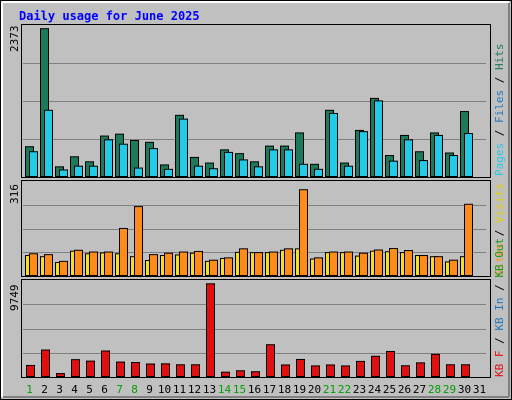 This screenshot has height=400, width=512. I want to click on sites-ymax-label: 316, so click(14, 194).